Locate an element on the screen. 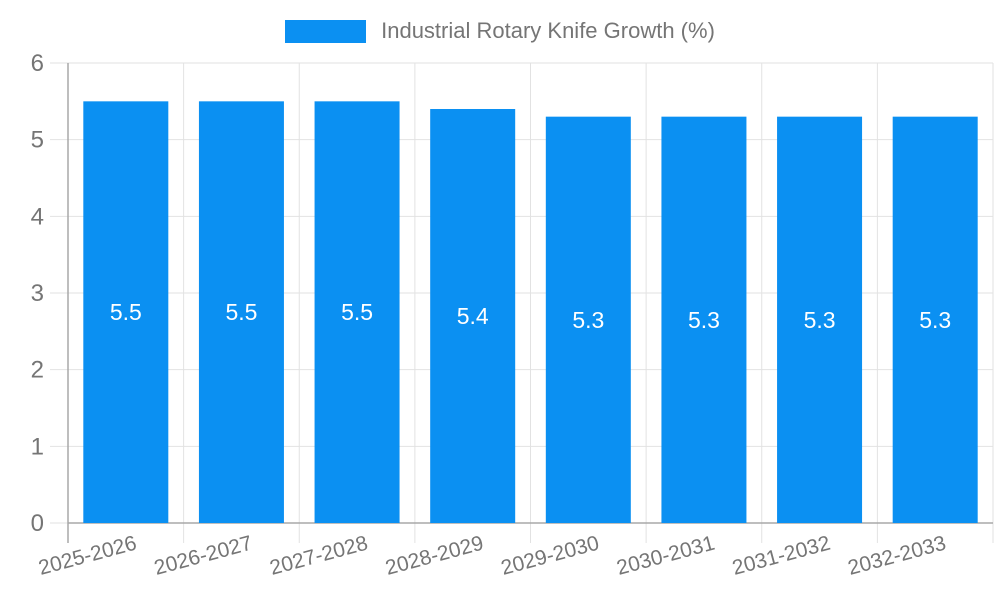 The height and width of the screenshot is (600, 1000). legend-label: Industrial Rotary Knife Growth (%) is located at coordinates (548, 30).